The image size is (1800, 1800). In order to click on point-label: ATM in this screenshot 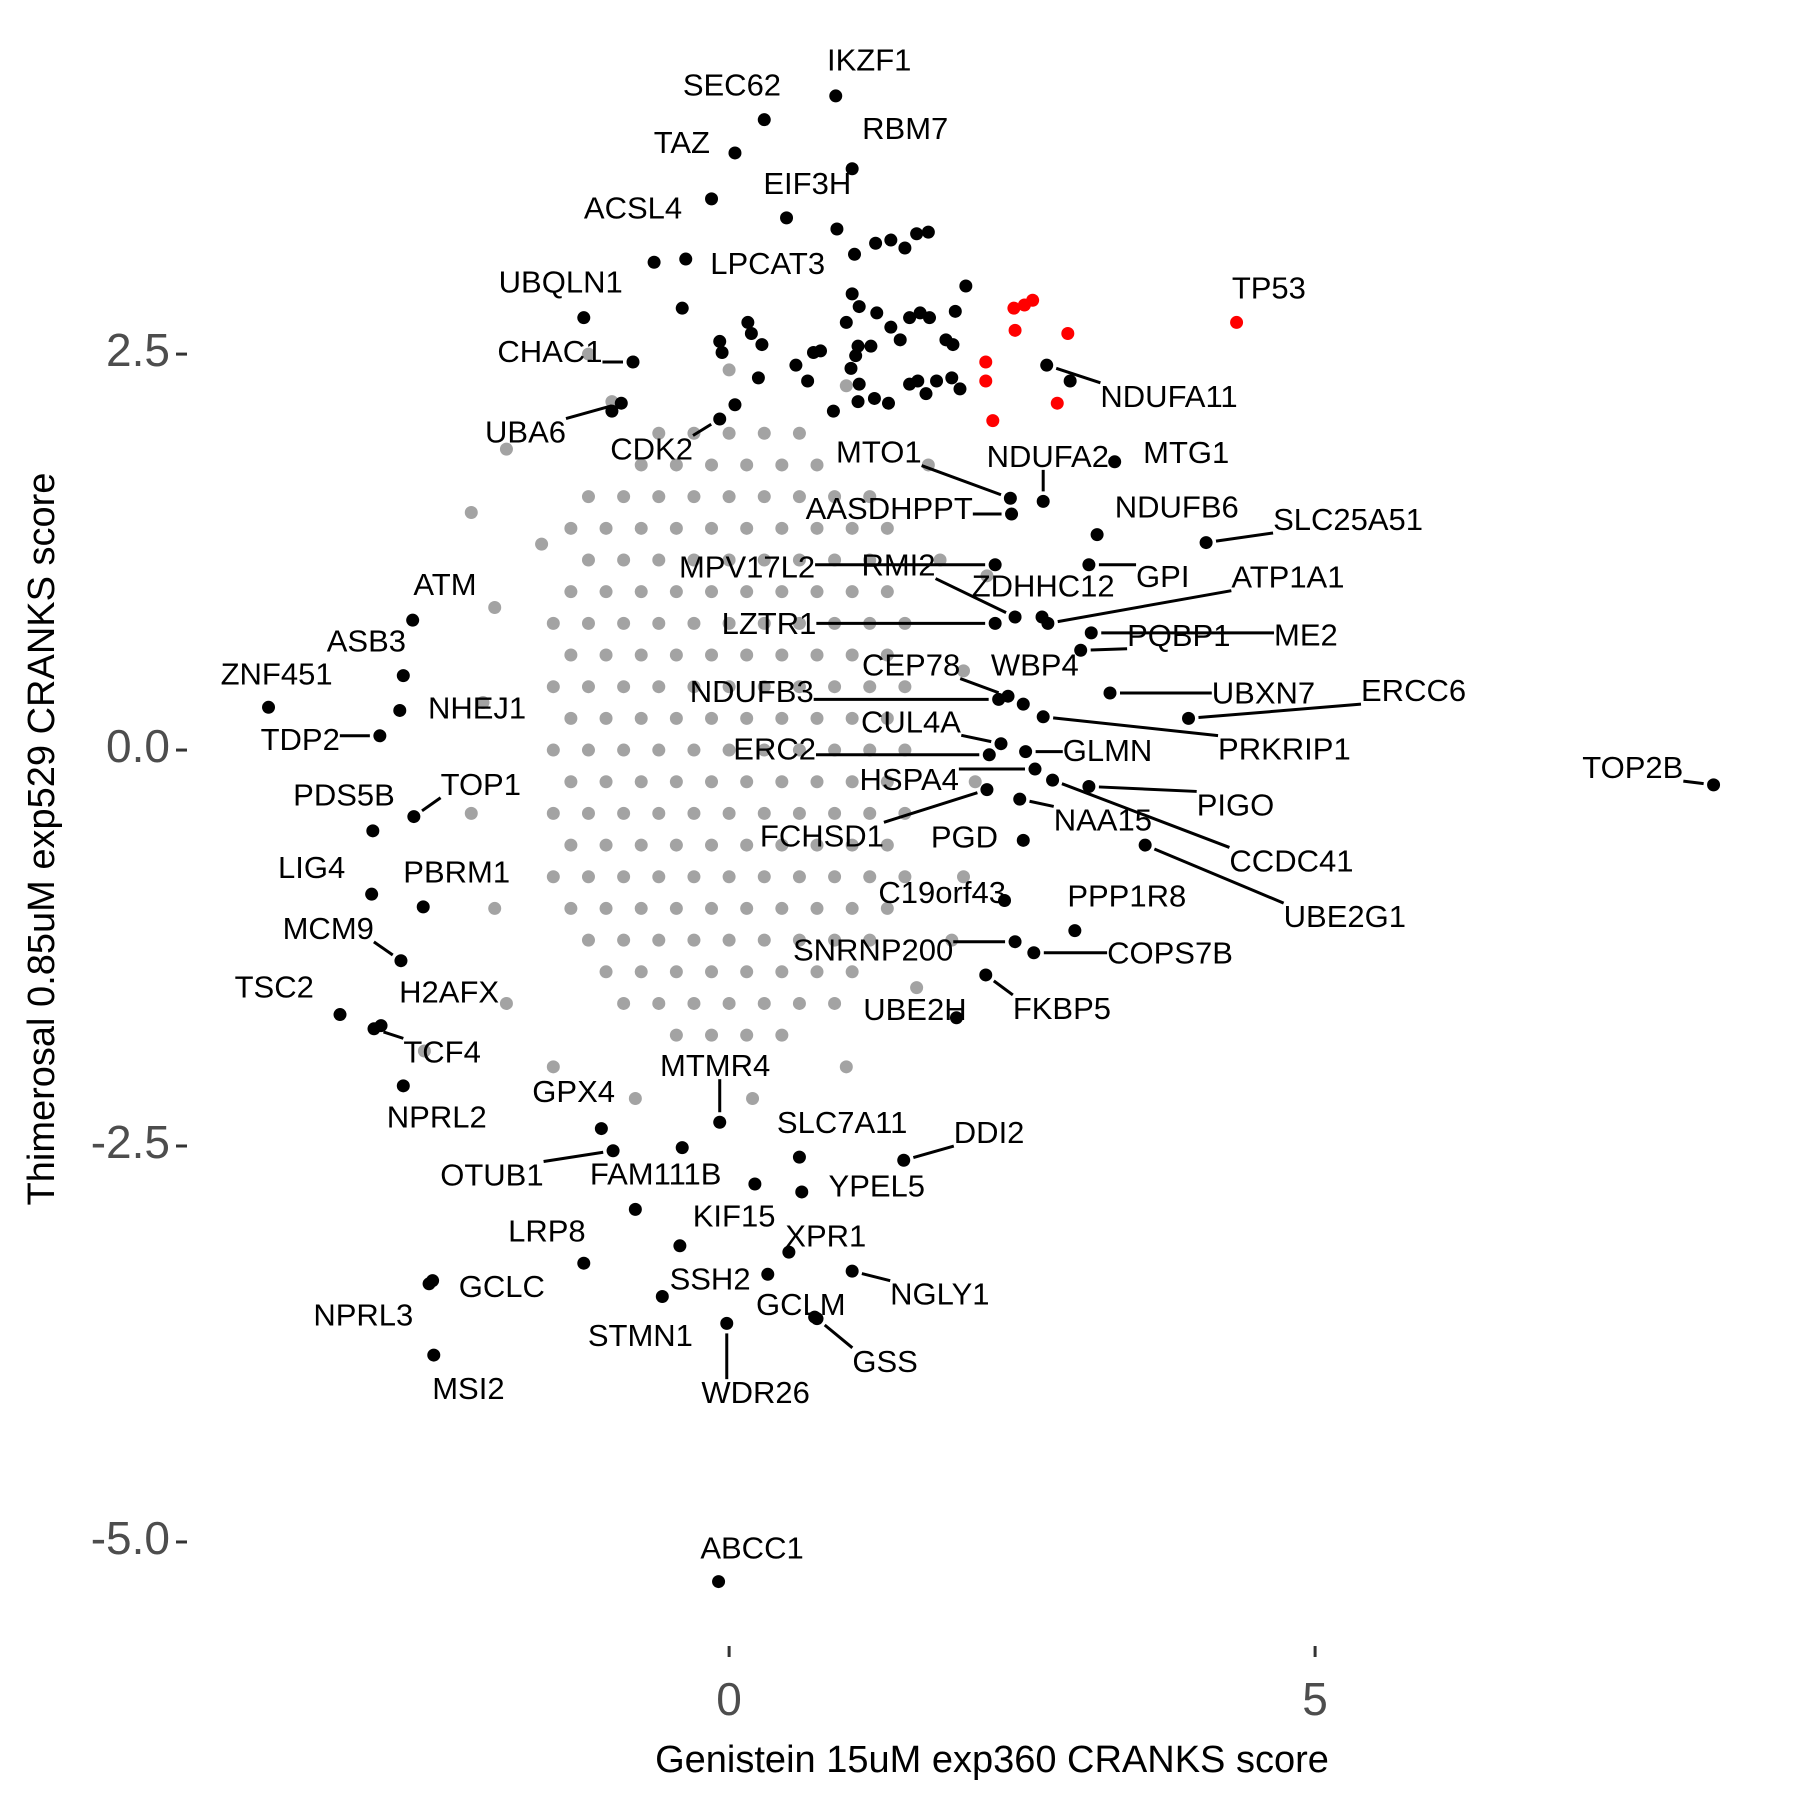, I will do `click(444, 584)`.